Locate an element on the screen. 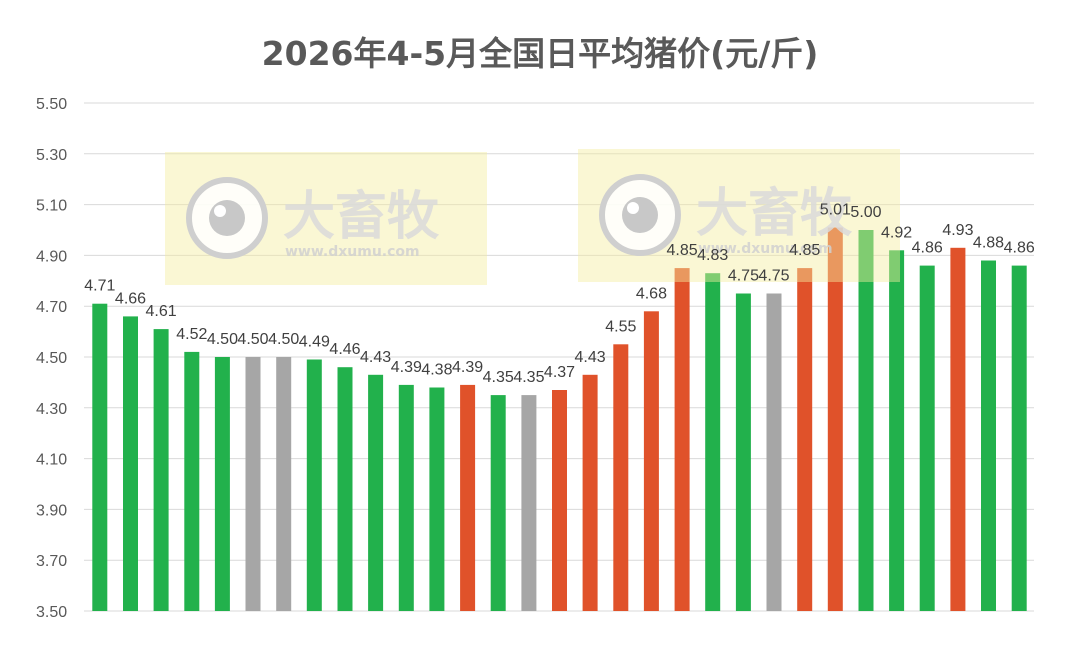  data-label: 4.88 is located at coordinates (988, 243).